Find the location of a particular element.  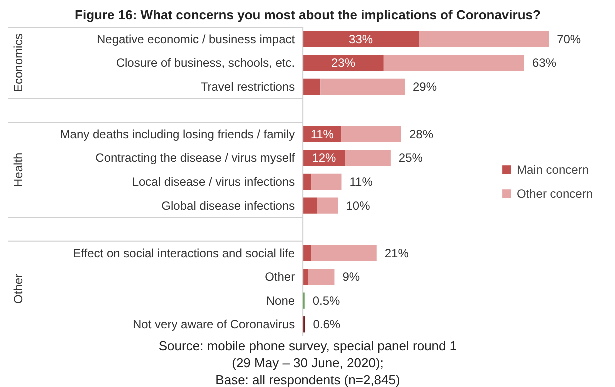

total-label: 10% is located at coordinates (358, 205).